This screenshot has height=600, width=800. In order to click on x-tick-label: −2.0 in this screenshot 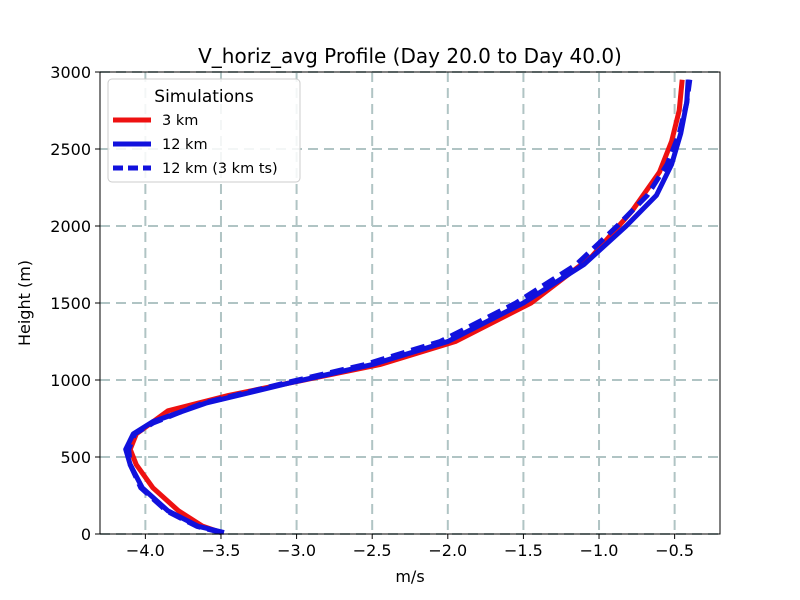, I will do `click(447, 550)`.